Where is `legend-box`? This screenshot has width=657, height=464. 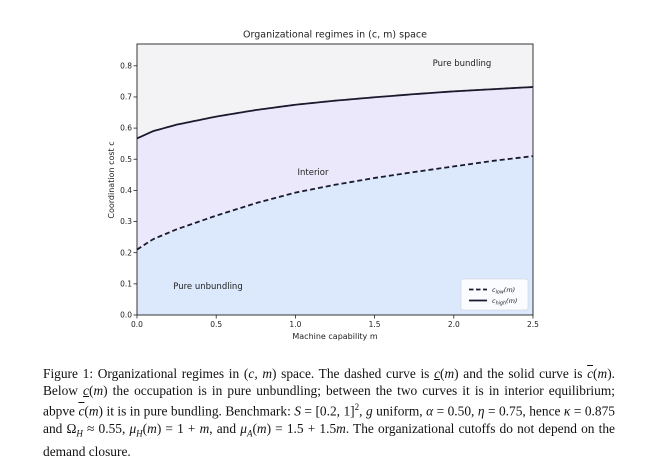 legend-box is located at coordinates (494, 294).